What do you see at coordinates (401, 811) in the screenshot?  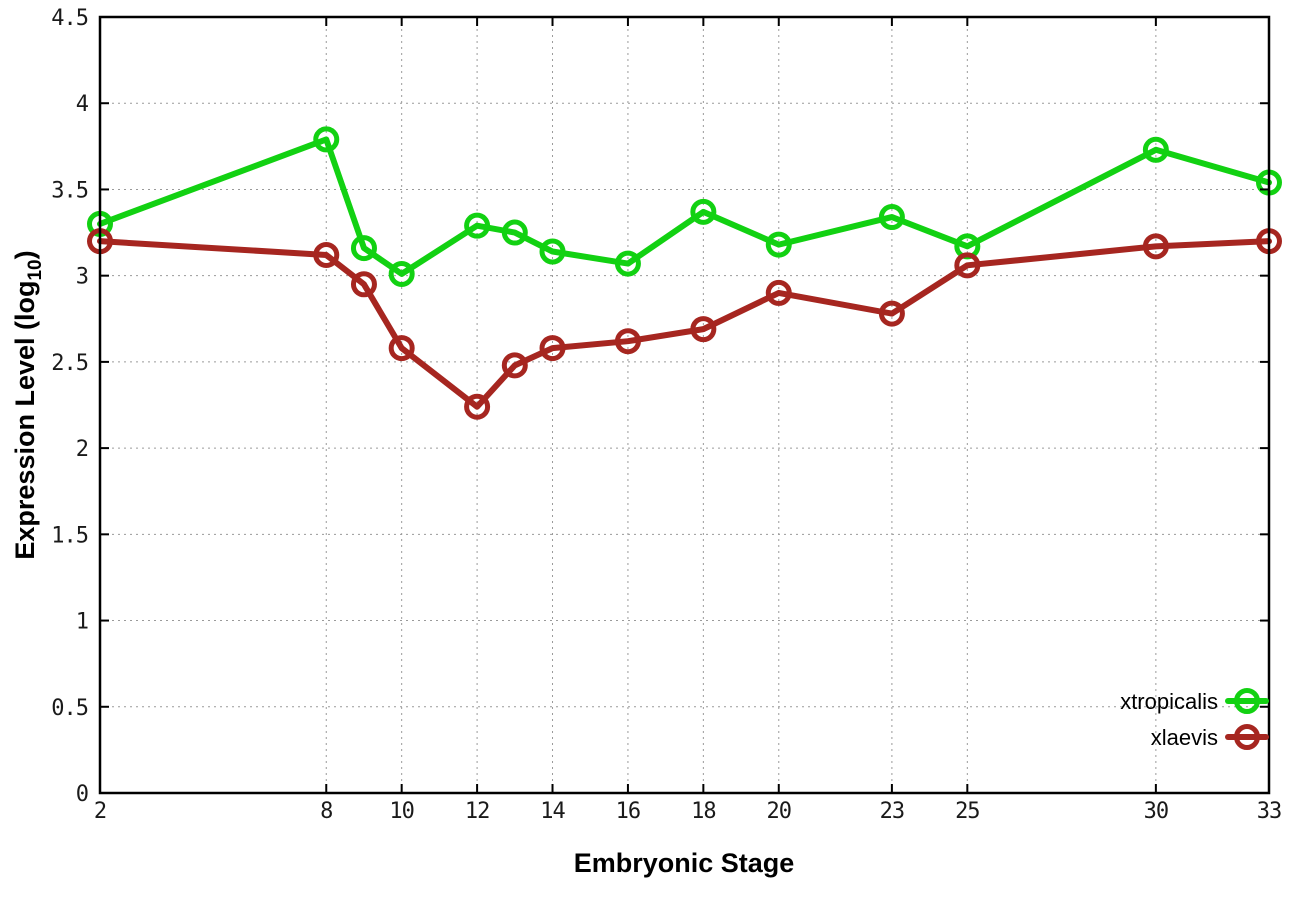 I see `x-tick-label-10: 10` at bounding box center [401, 811].